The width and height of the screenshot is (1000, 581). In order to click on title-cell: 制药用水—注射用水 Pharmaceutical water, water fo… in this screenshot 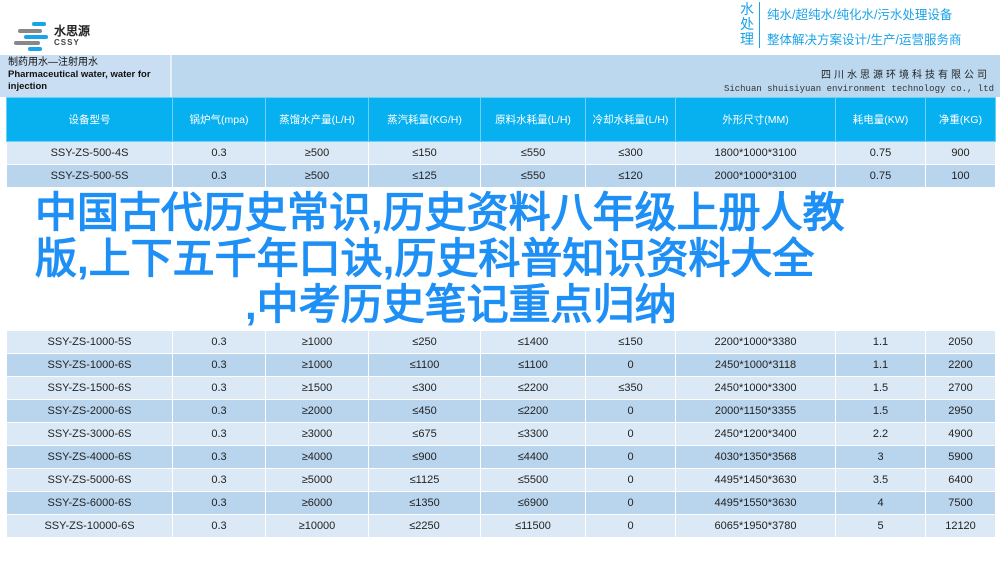, I will do `click(86, 76)`.